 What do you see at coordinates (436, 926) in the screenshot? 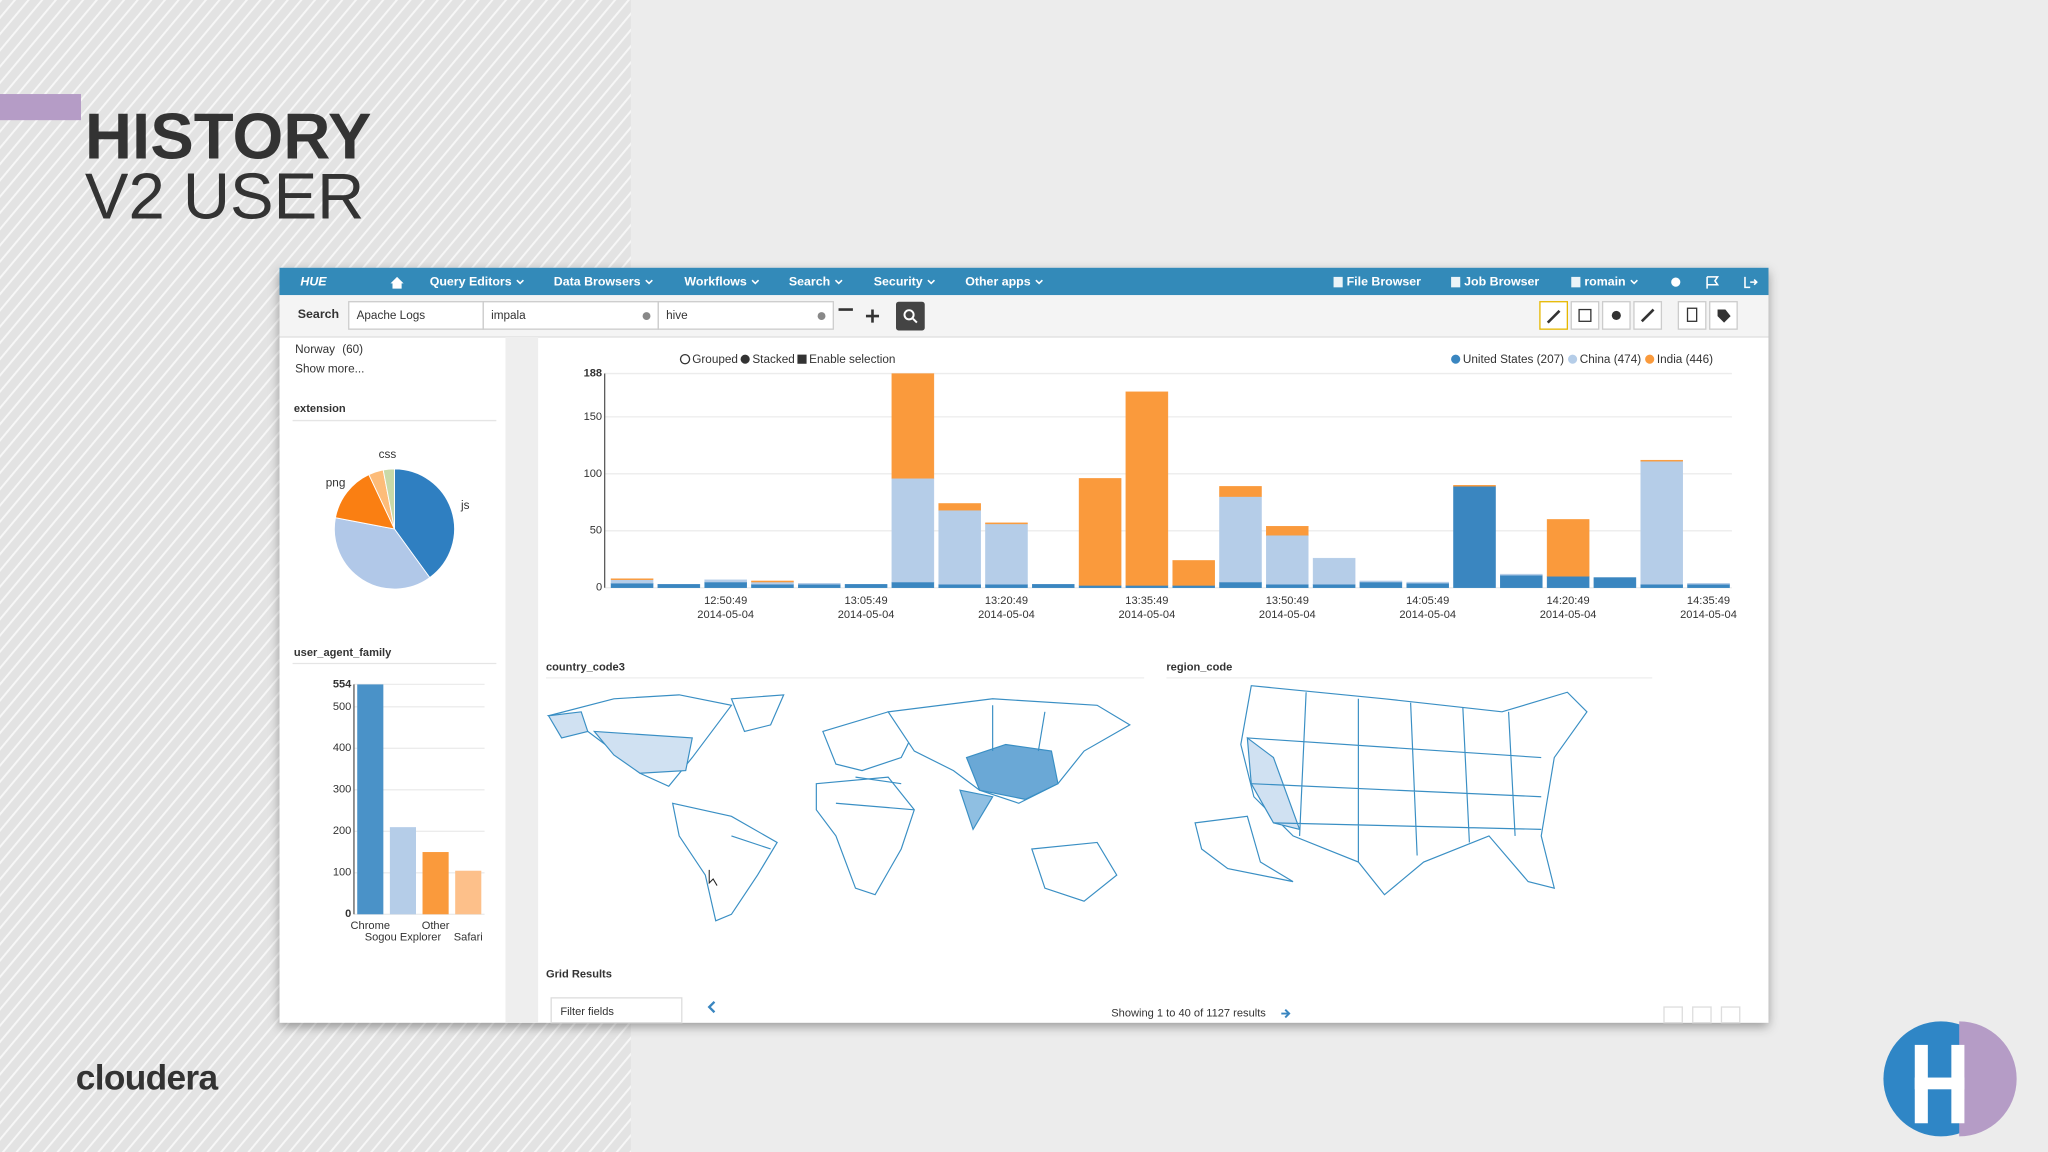
I see `x-tick-label: Other` at bounding box center [436, 926].